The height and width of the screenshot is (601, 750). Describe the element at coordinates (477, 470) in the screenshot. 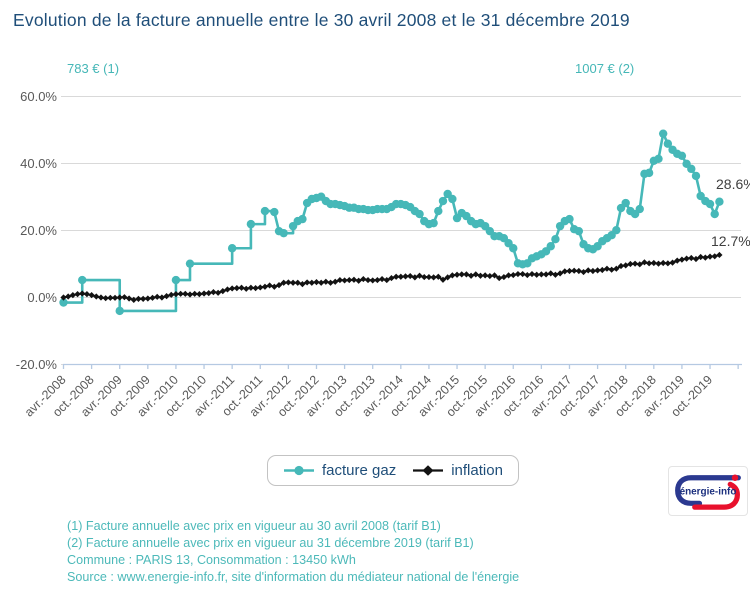

I see `legend-label-inflation: inflation` at that location.